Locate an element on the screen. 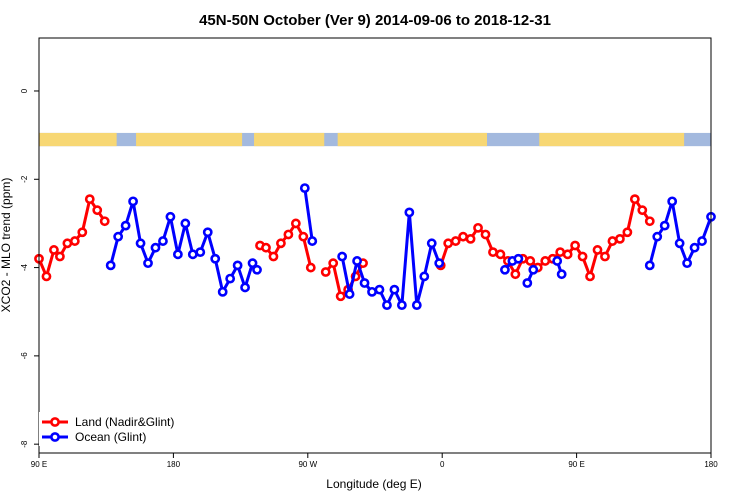  y-axis-label: XCO2 - MLO trend (ppm) is located at coordinates (6, 245).